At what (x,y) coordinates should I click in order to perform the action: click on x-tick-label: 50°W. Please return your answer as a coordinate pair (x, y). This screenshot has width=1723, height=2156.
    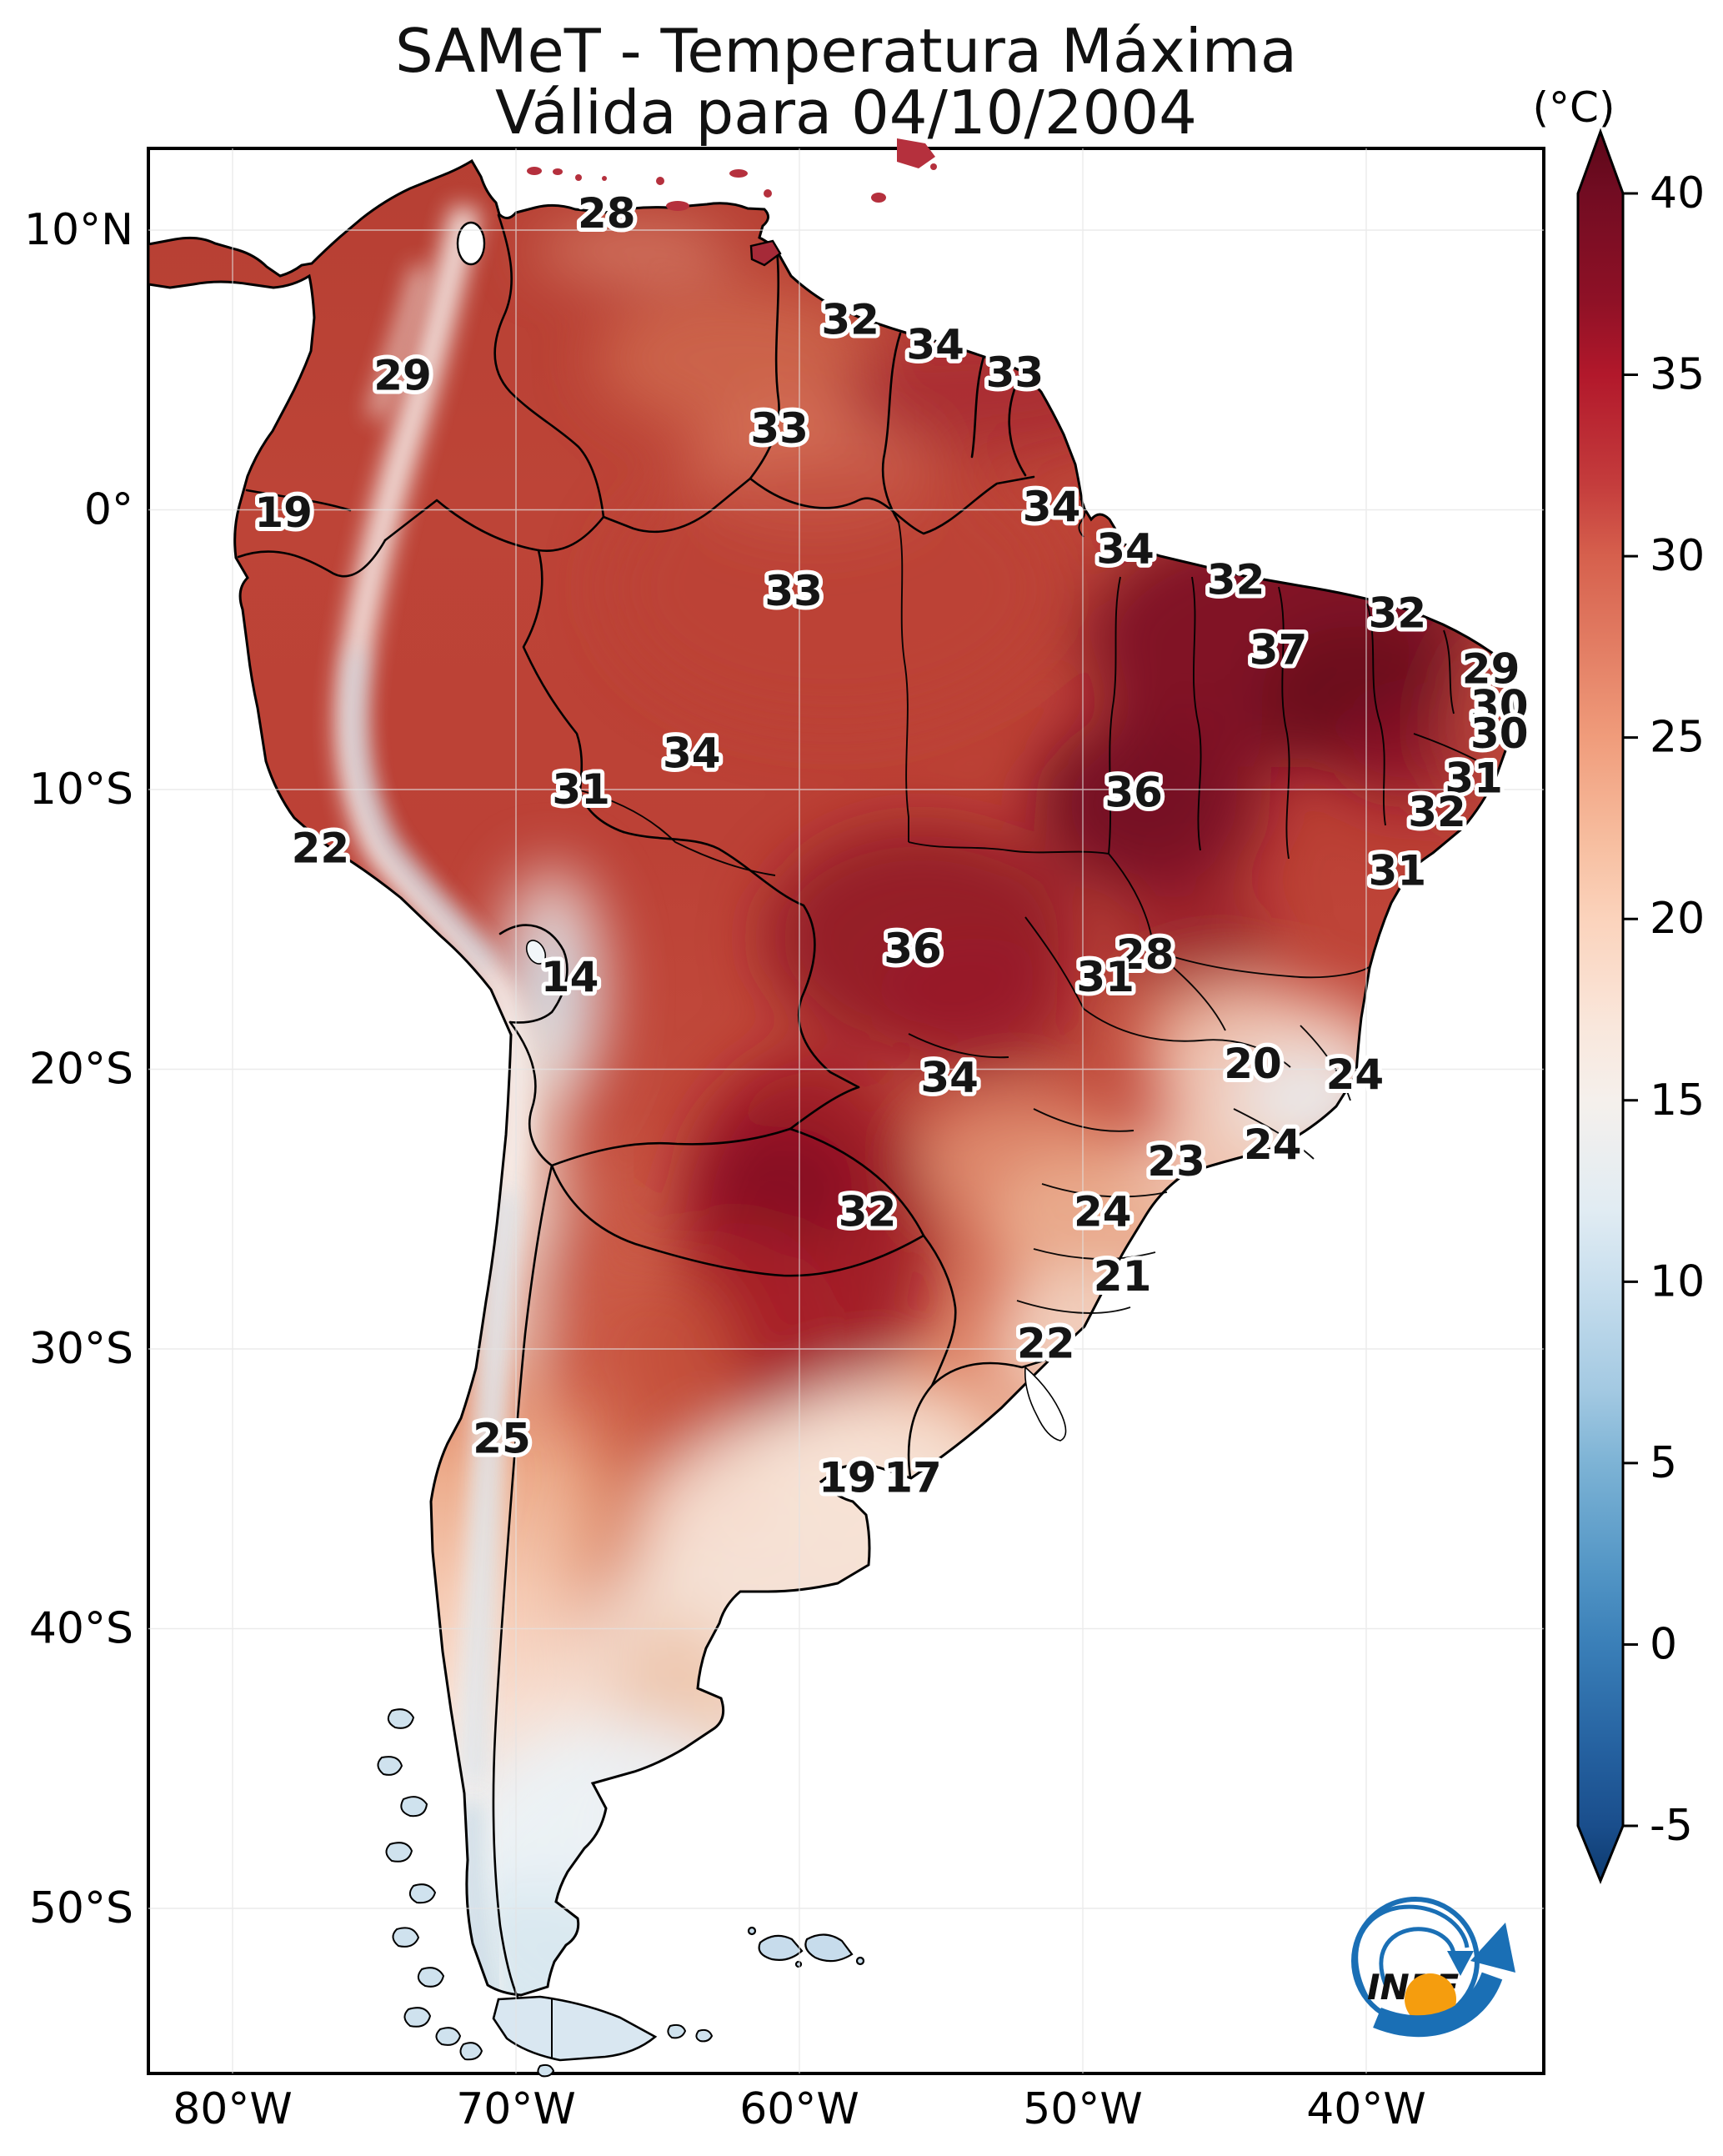
    Looking at the image, I should click on (1083, 2109).